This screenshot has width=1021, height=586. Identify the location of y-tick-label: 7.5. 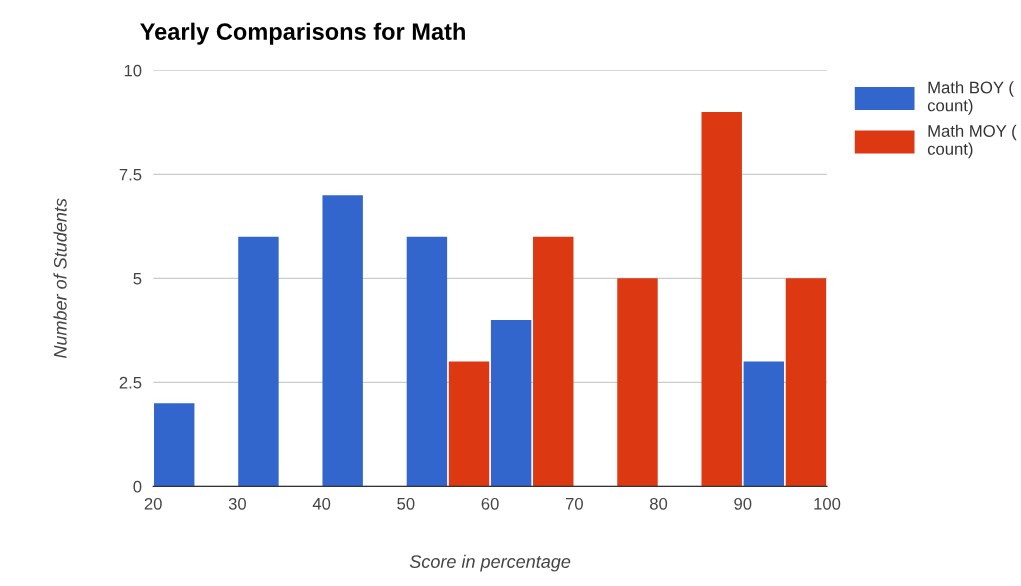
(130, 174).